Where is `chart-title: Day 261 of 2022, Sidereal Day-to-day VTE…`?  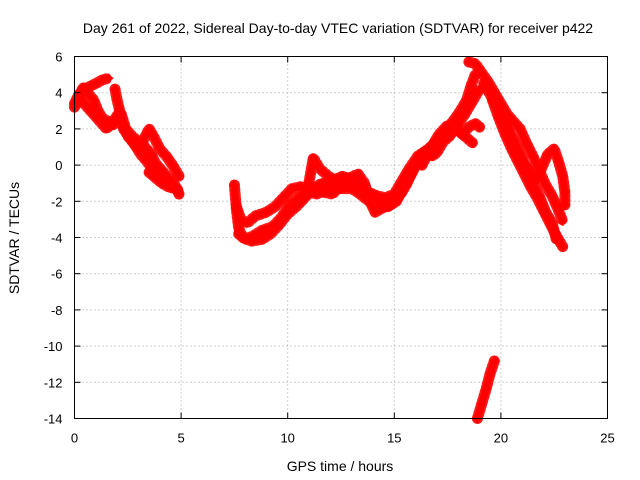 chart-title: Day 261 of 2022, Sidereal Day-to-day VTE… is located at coordinates (338, 28).